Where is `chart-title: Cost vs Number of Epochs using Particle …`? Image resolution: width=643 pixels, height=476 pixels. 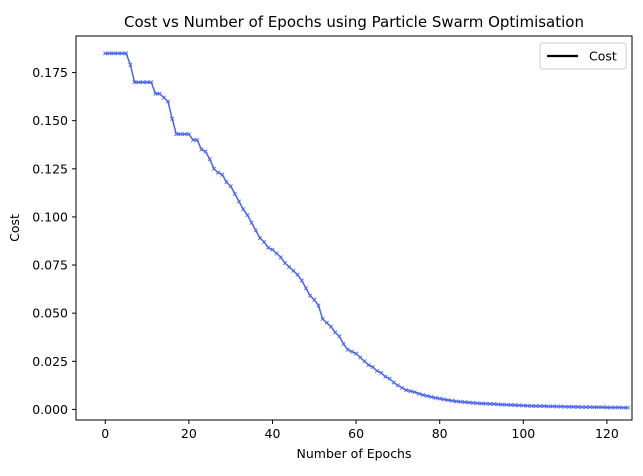 chart-title: Cost vs Number of Epochs using Particle … is located at coordinates (354, 22).